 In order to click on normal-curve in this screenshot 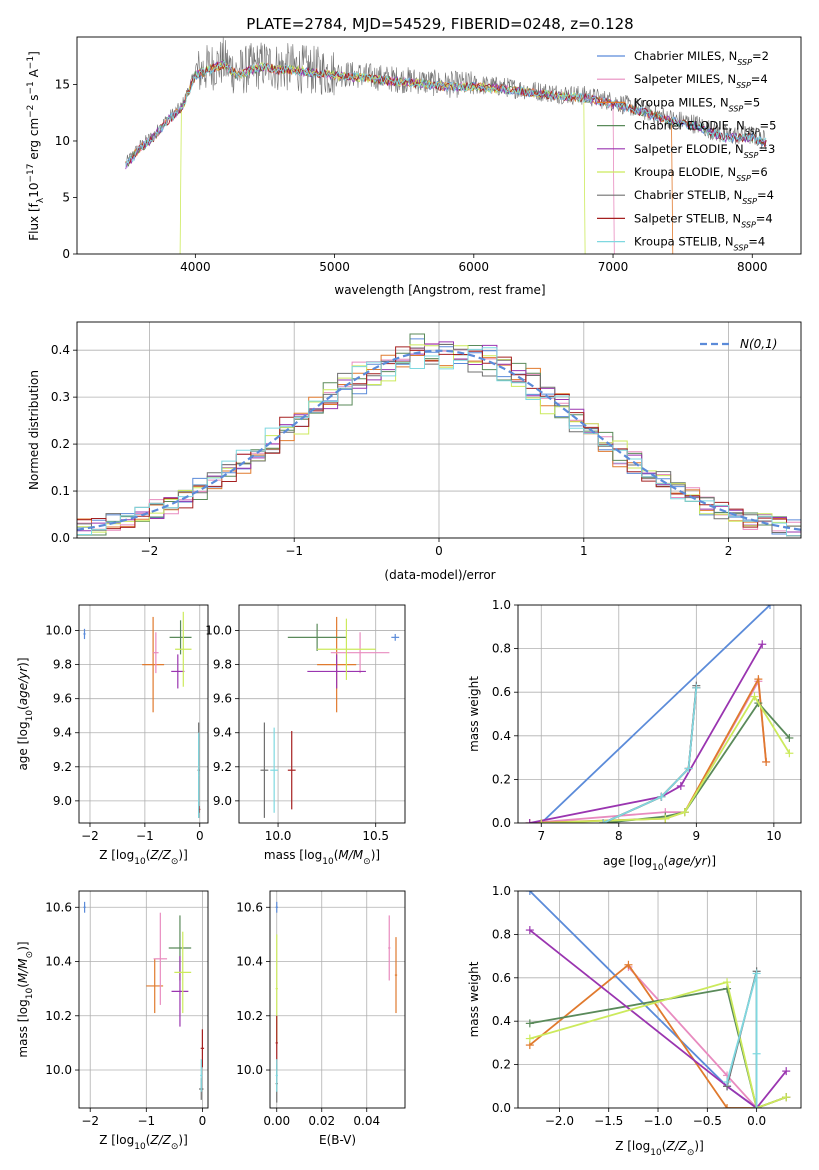, I will do `click(439, 440)`.